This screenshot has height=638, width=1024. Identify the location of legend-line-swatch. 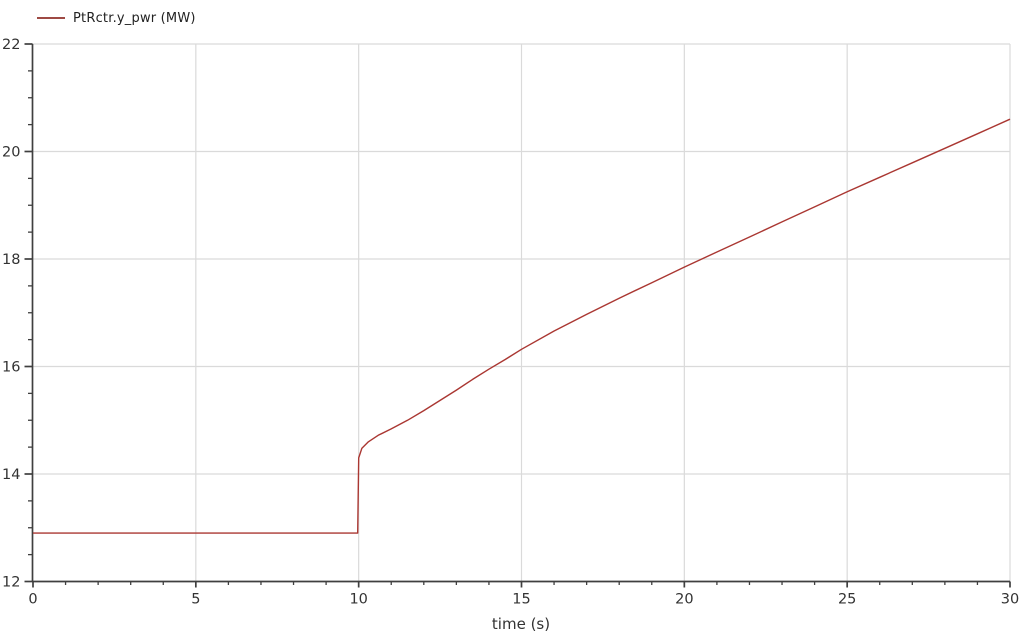
(51, 18).